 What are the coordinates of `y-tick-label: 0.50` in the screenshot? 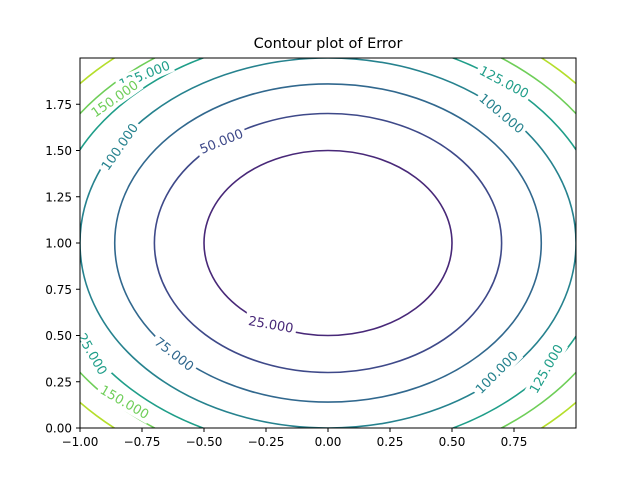 It's located at (58, 336).